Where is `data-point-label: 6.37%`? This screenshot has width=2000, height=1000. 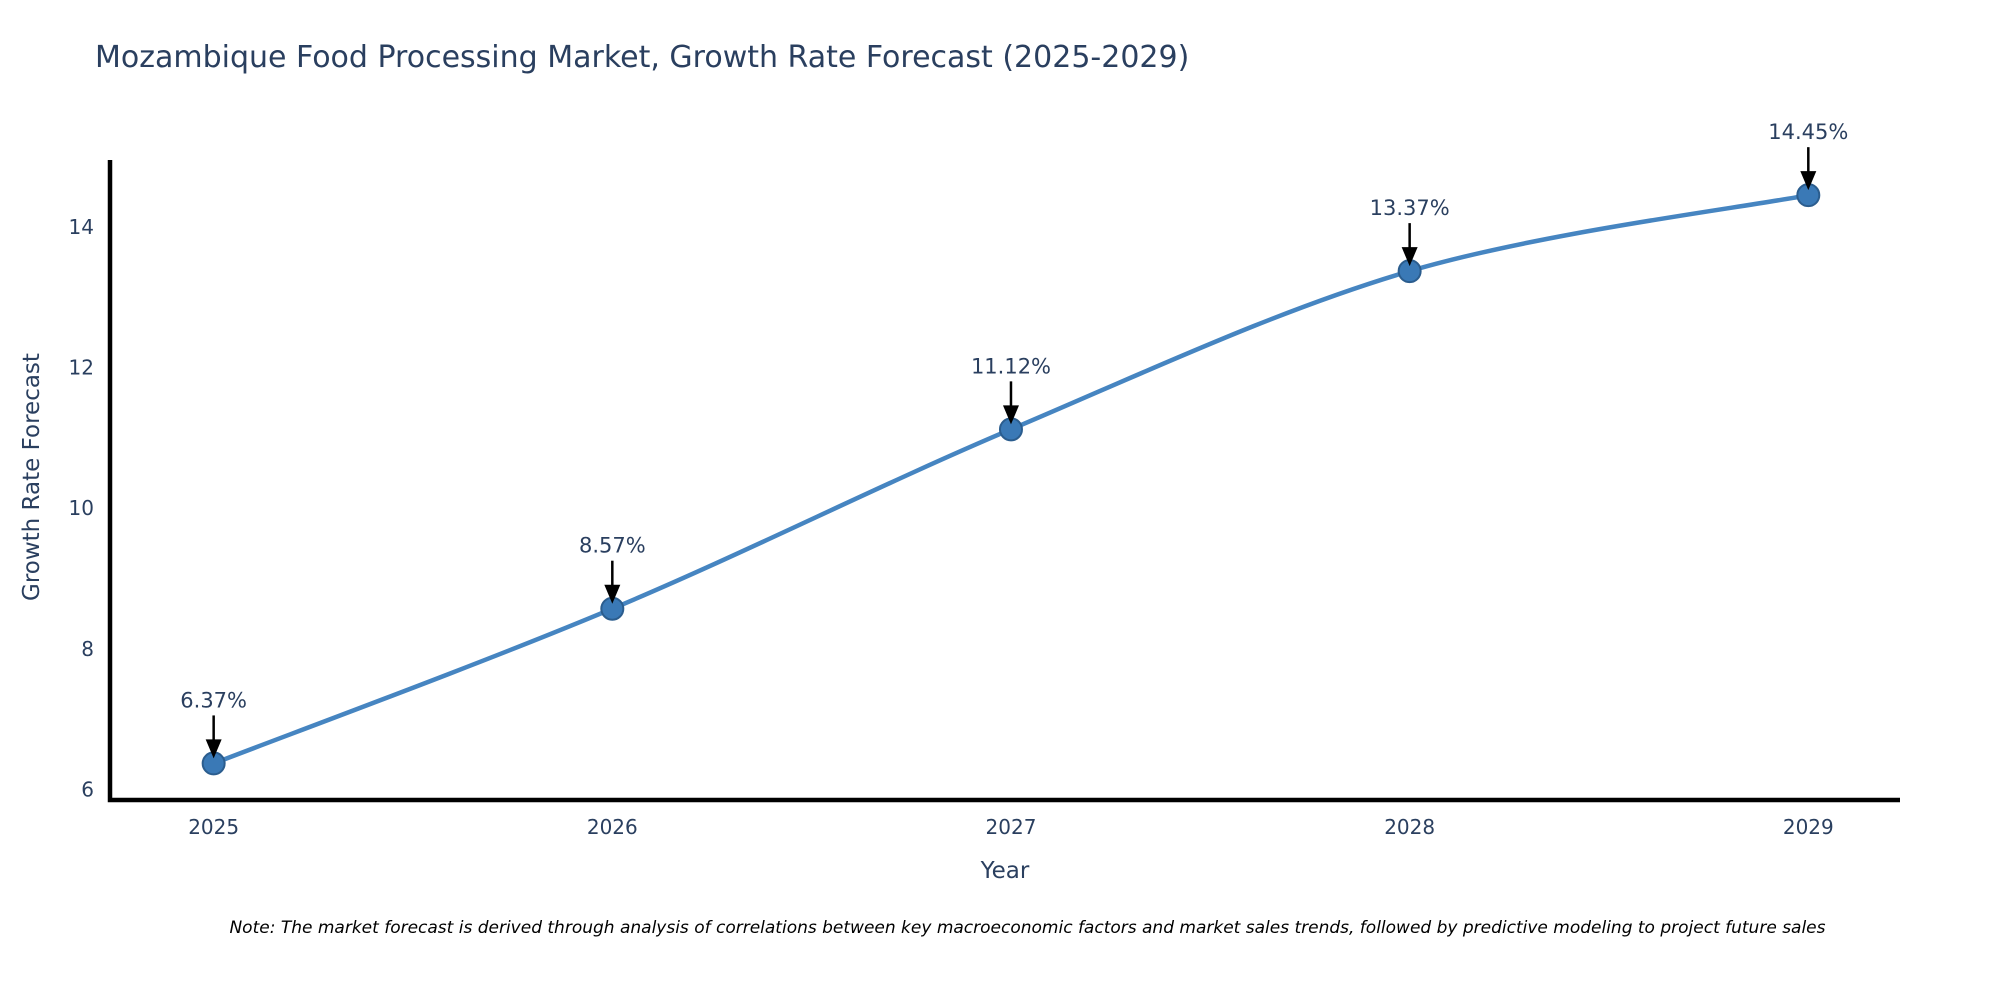 data-point-label: 6.37% is located at coordinates (213, 700).